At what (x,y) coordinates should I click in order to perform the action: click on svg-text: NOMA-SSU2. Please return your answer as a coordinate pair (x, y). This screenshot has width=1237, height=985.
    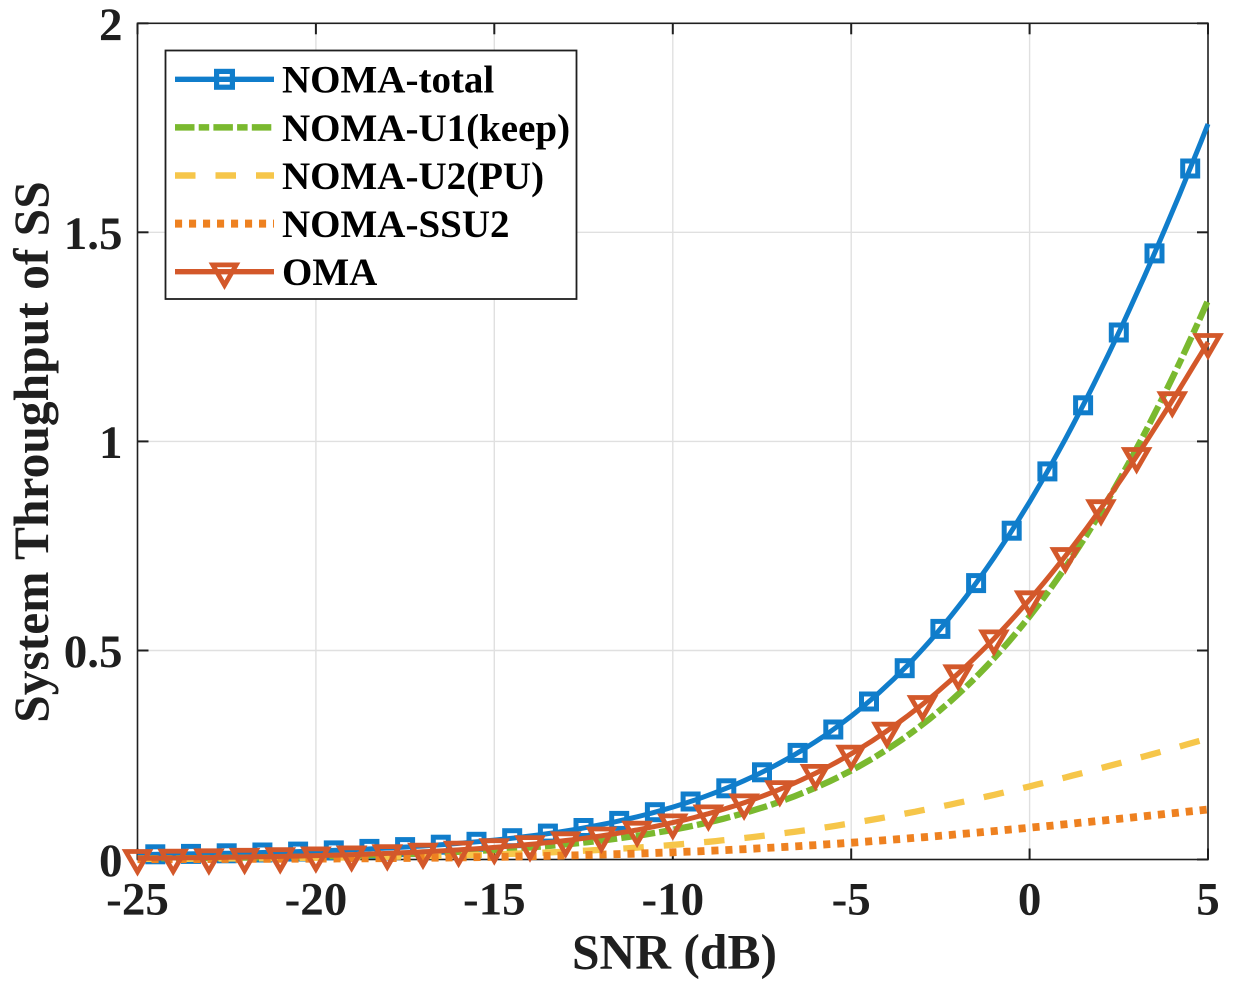
    Looking at the image, I should click on (396, 224).